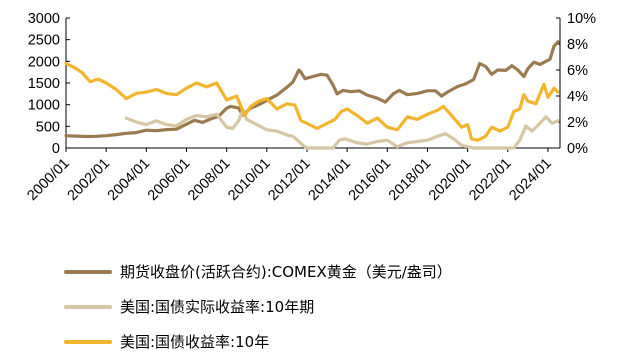  I want to click on legend-label-nominal-yield: 美国:国债收益率:10年, so click(195, 342).